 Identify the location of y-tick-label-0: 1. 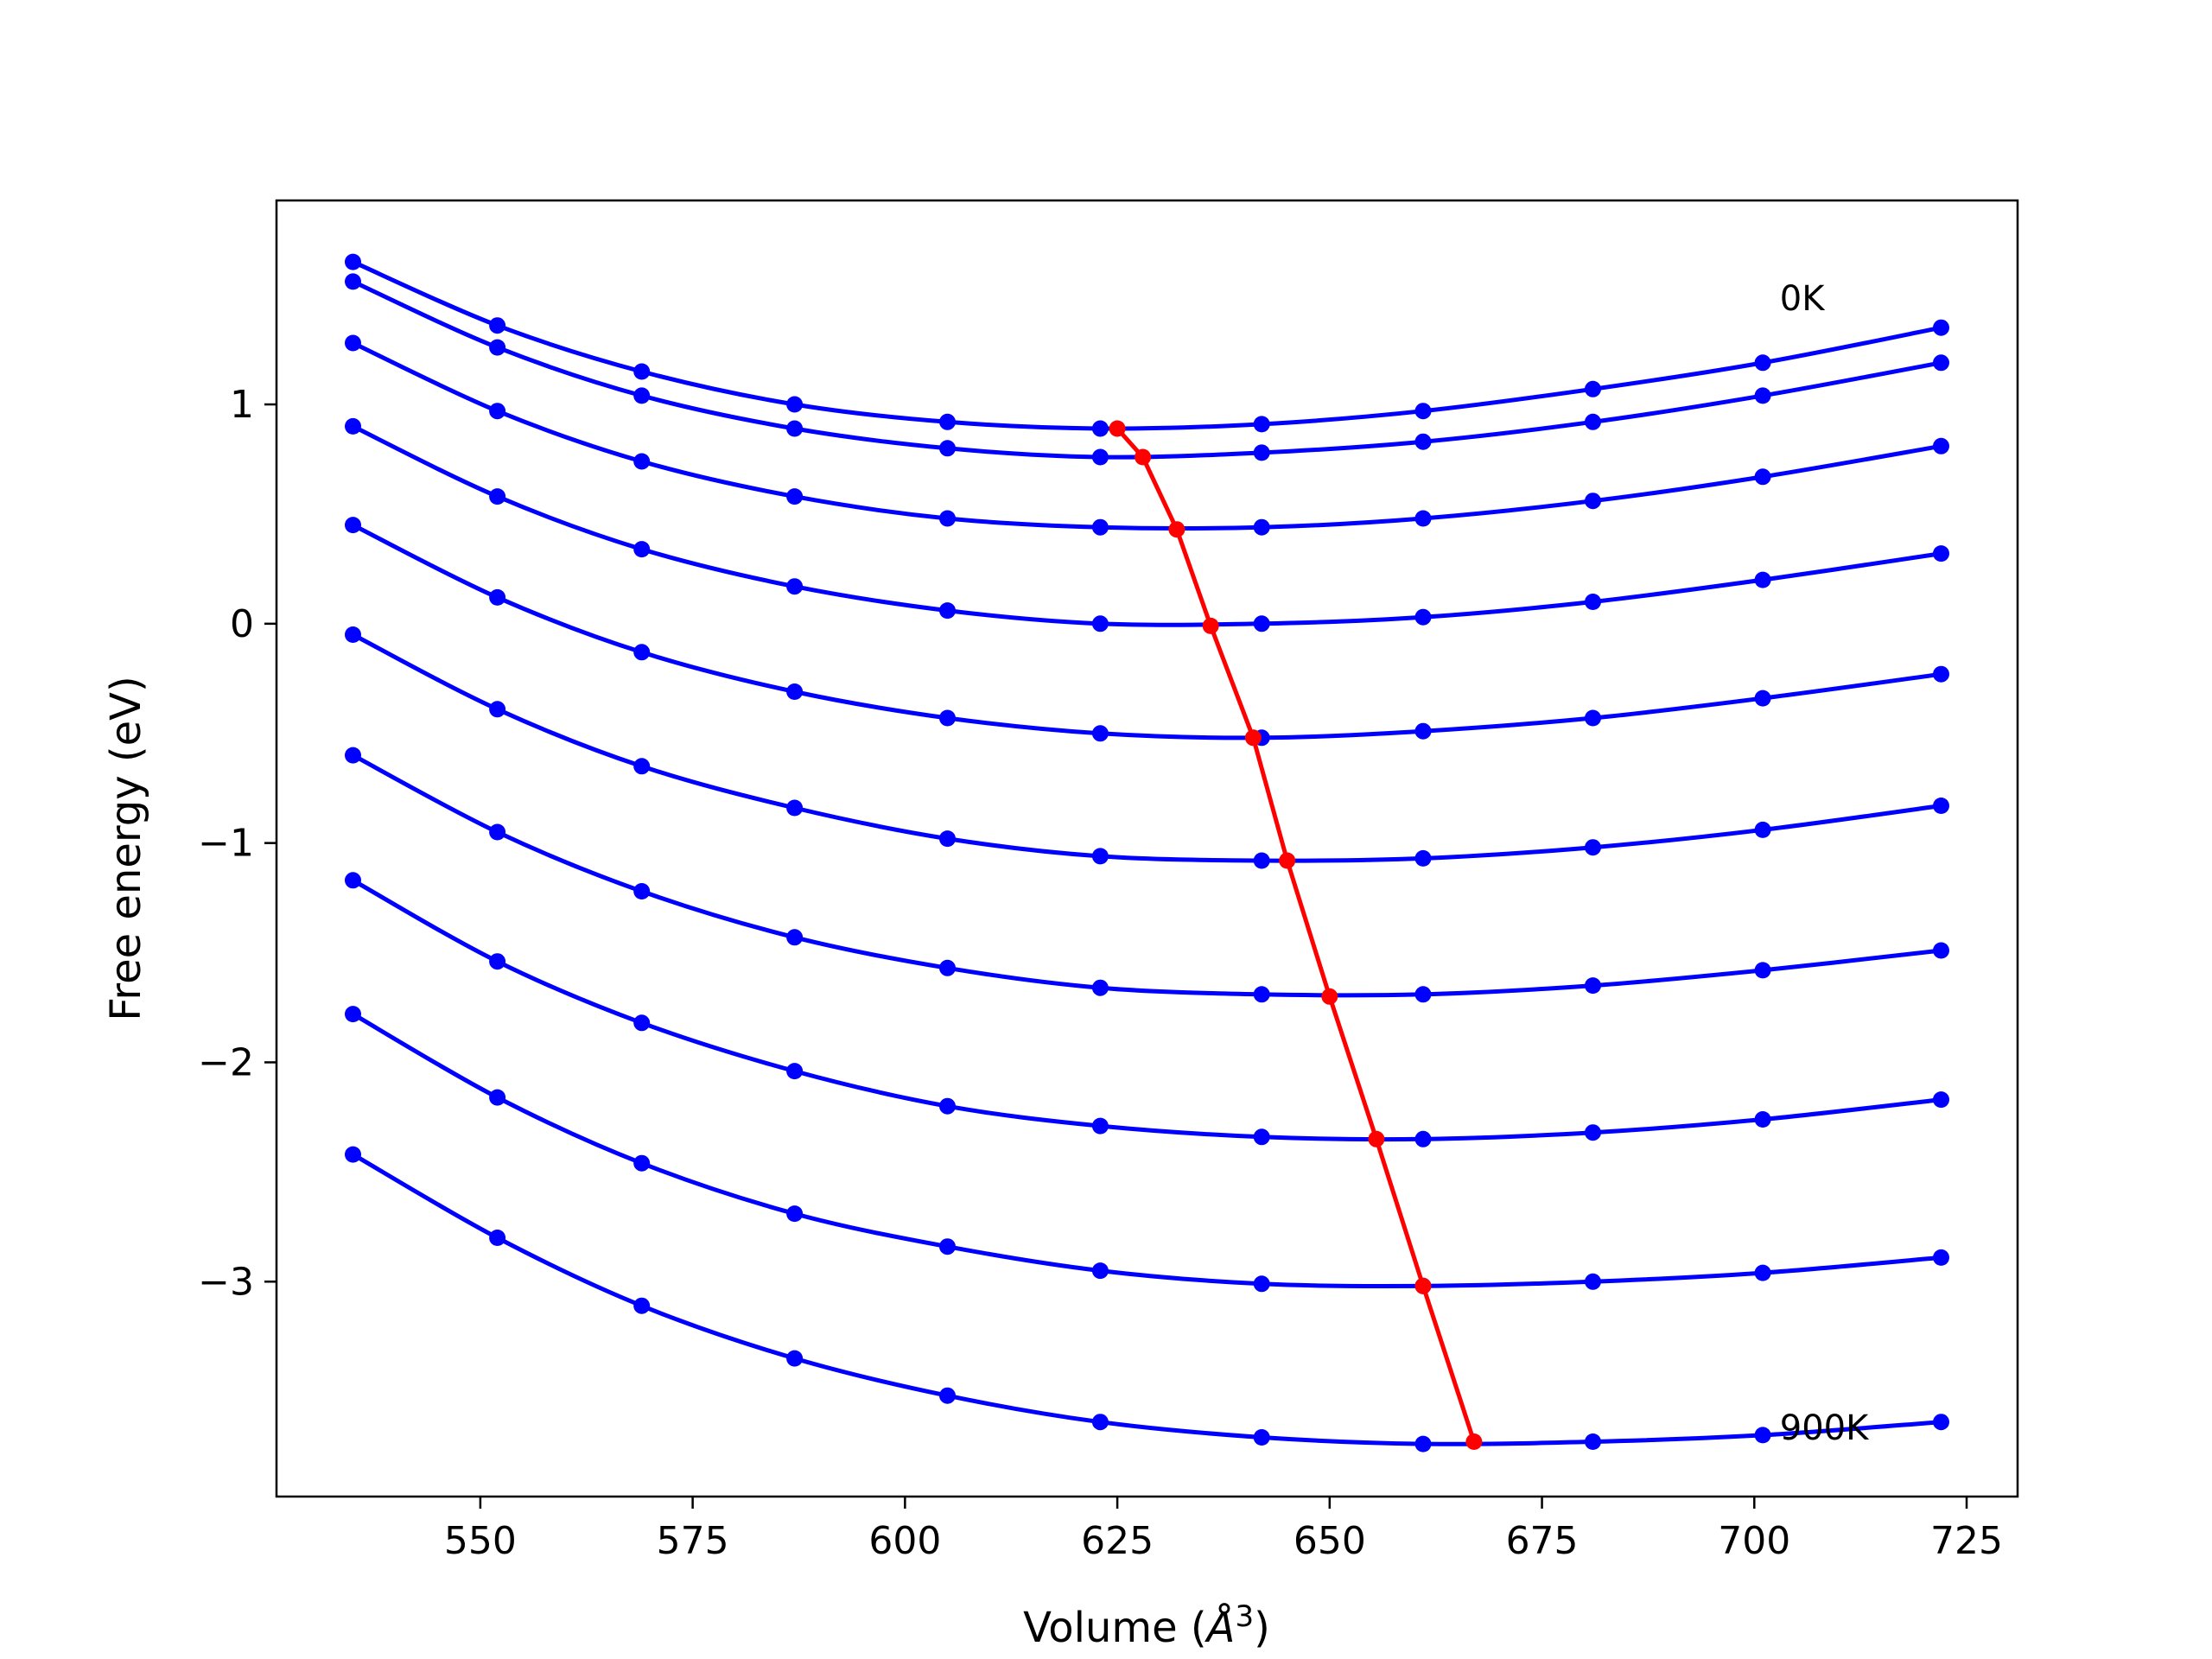
(242, 405).